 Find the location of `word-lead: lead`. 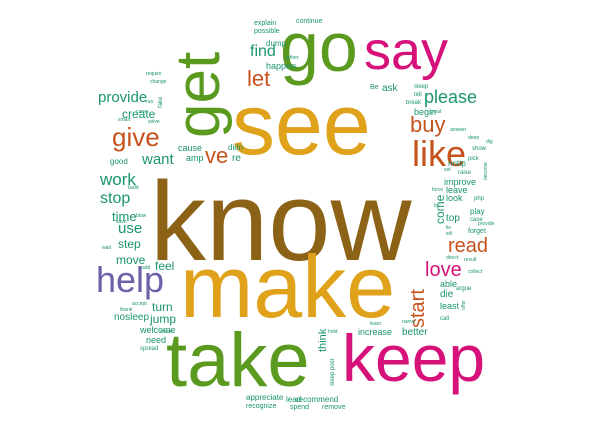

word-lead: lead is located at coordinates (294, 399).